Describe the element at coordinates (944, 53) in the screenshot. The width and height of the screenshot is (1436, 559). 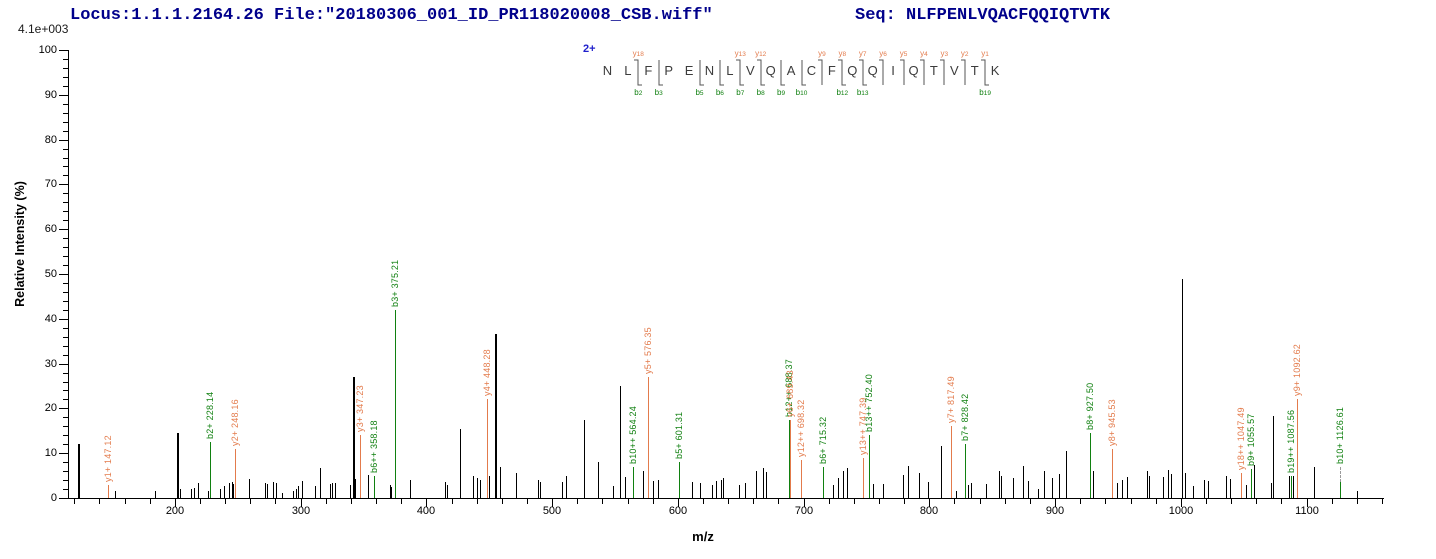
I see `y-ion-marker: y3` at that location.